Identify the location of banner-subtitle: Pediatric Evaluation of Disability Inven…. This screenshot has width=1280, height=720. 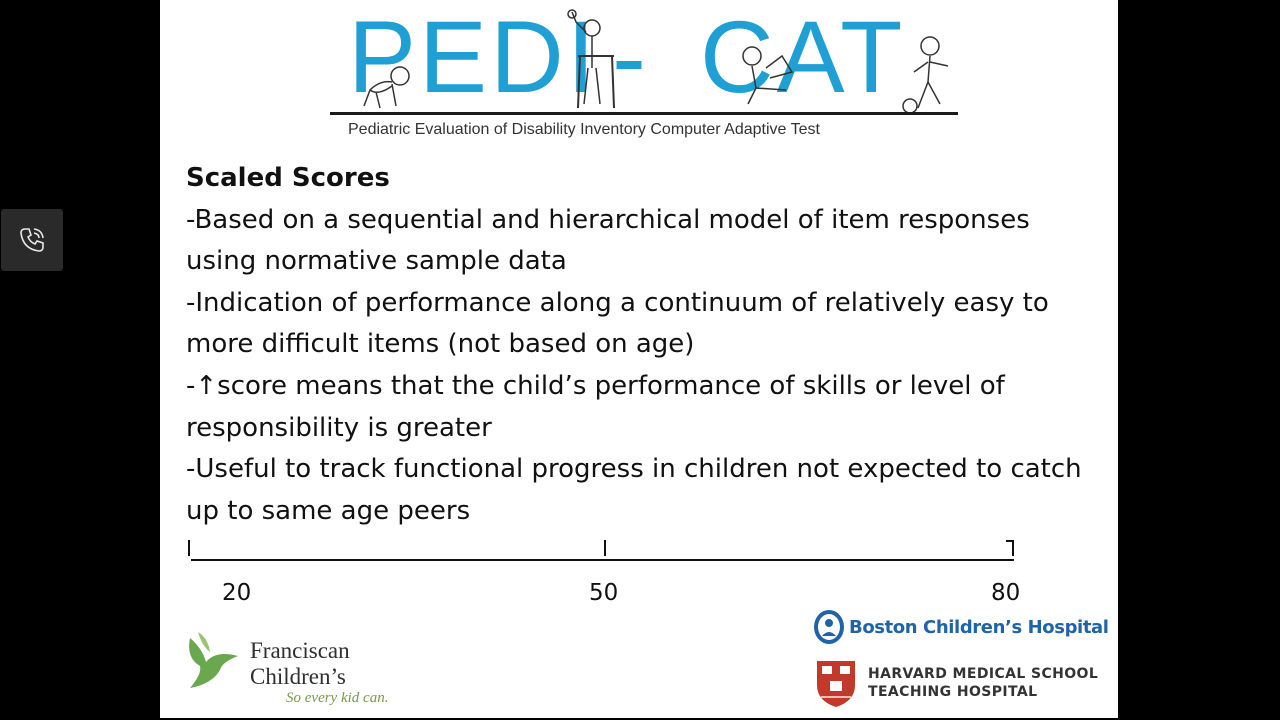
(584, 129).